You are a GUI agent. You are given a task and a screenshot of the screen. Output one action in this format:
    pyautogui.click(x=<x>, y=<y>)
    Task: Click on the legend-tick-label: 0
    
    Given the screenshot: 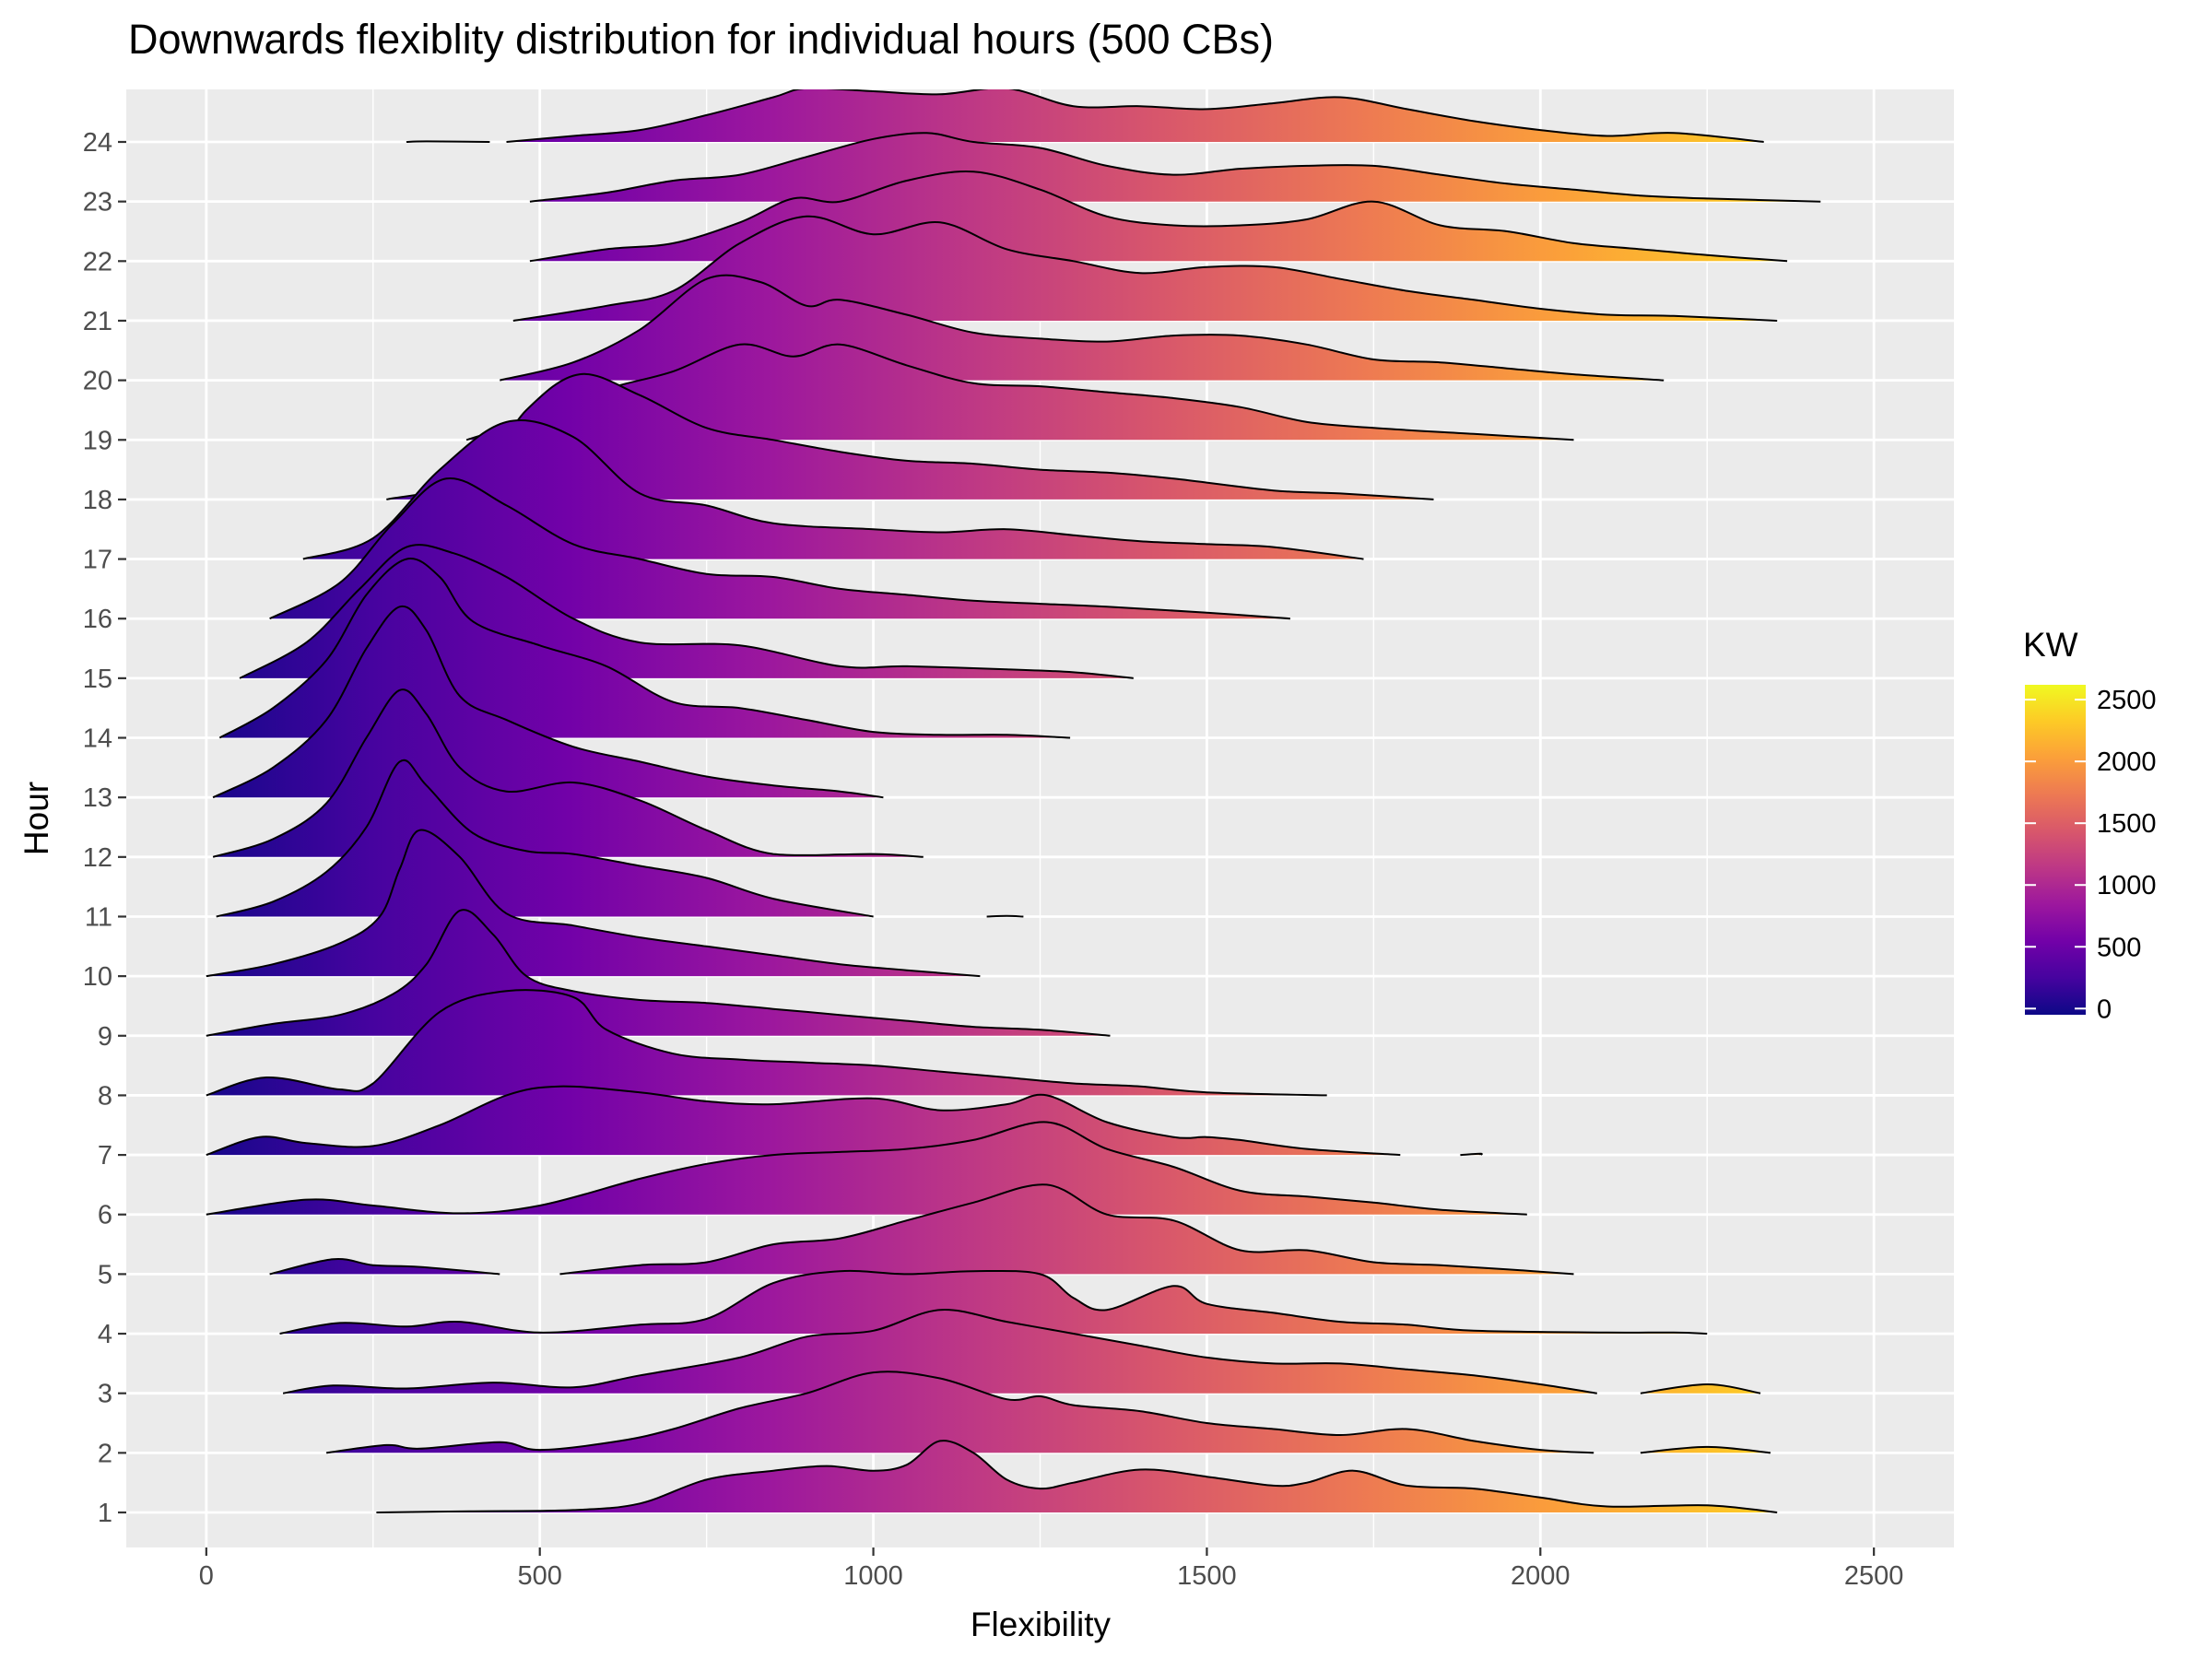 What is the action you would take?
    pyautogui.click(x=2104, y=1009)
    